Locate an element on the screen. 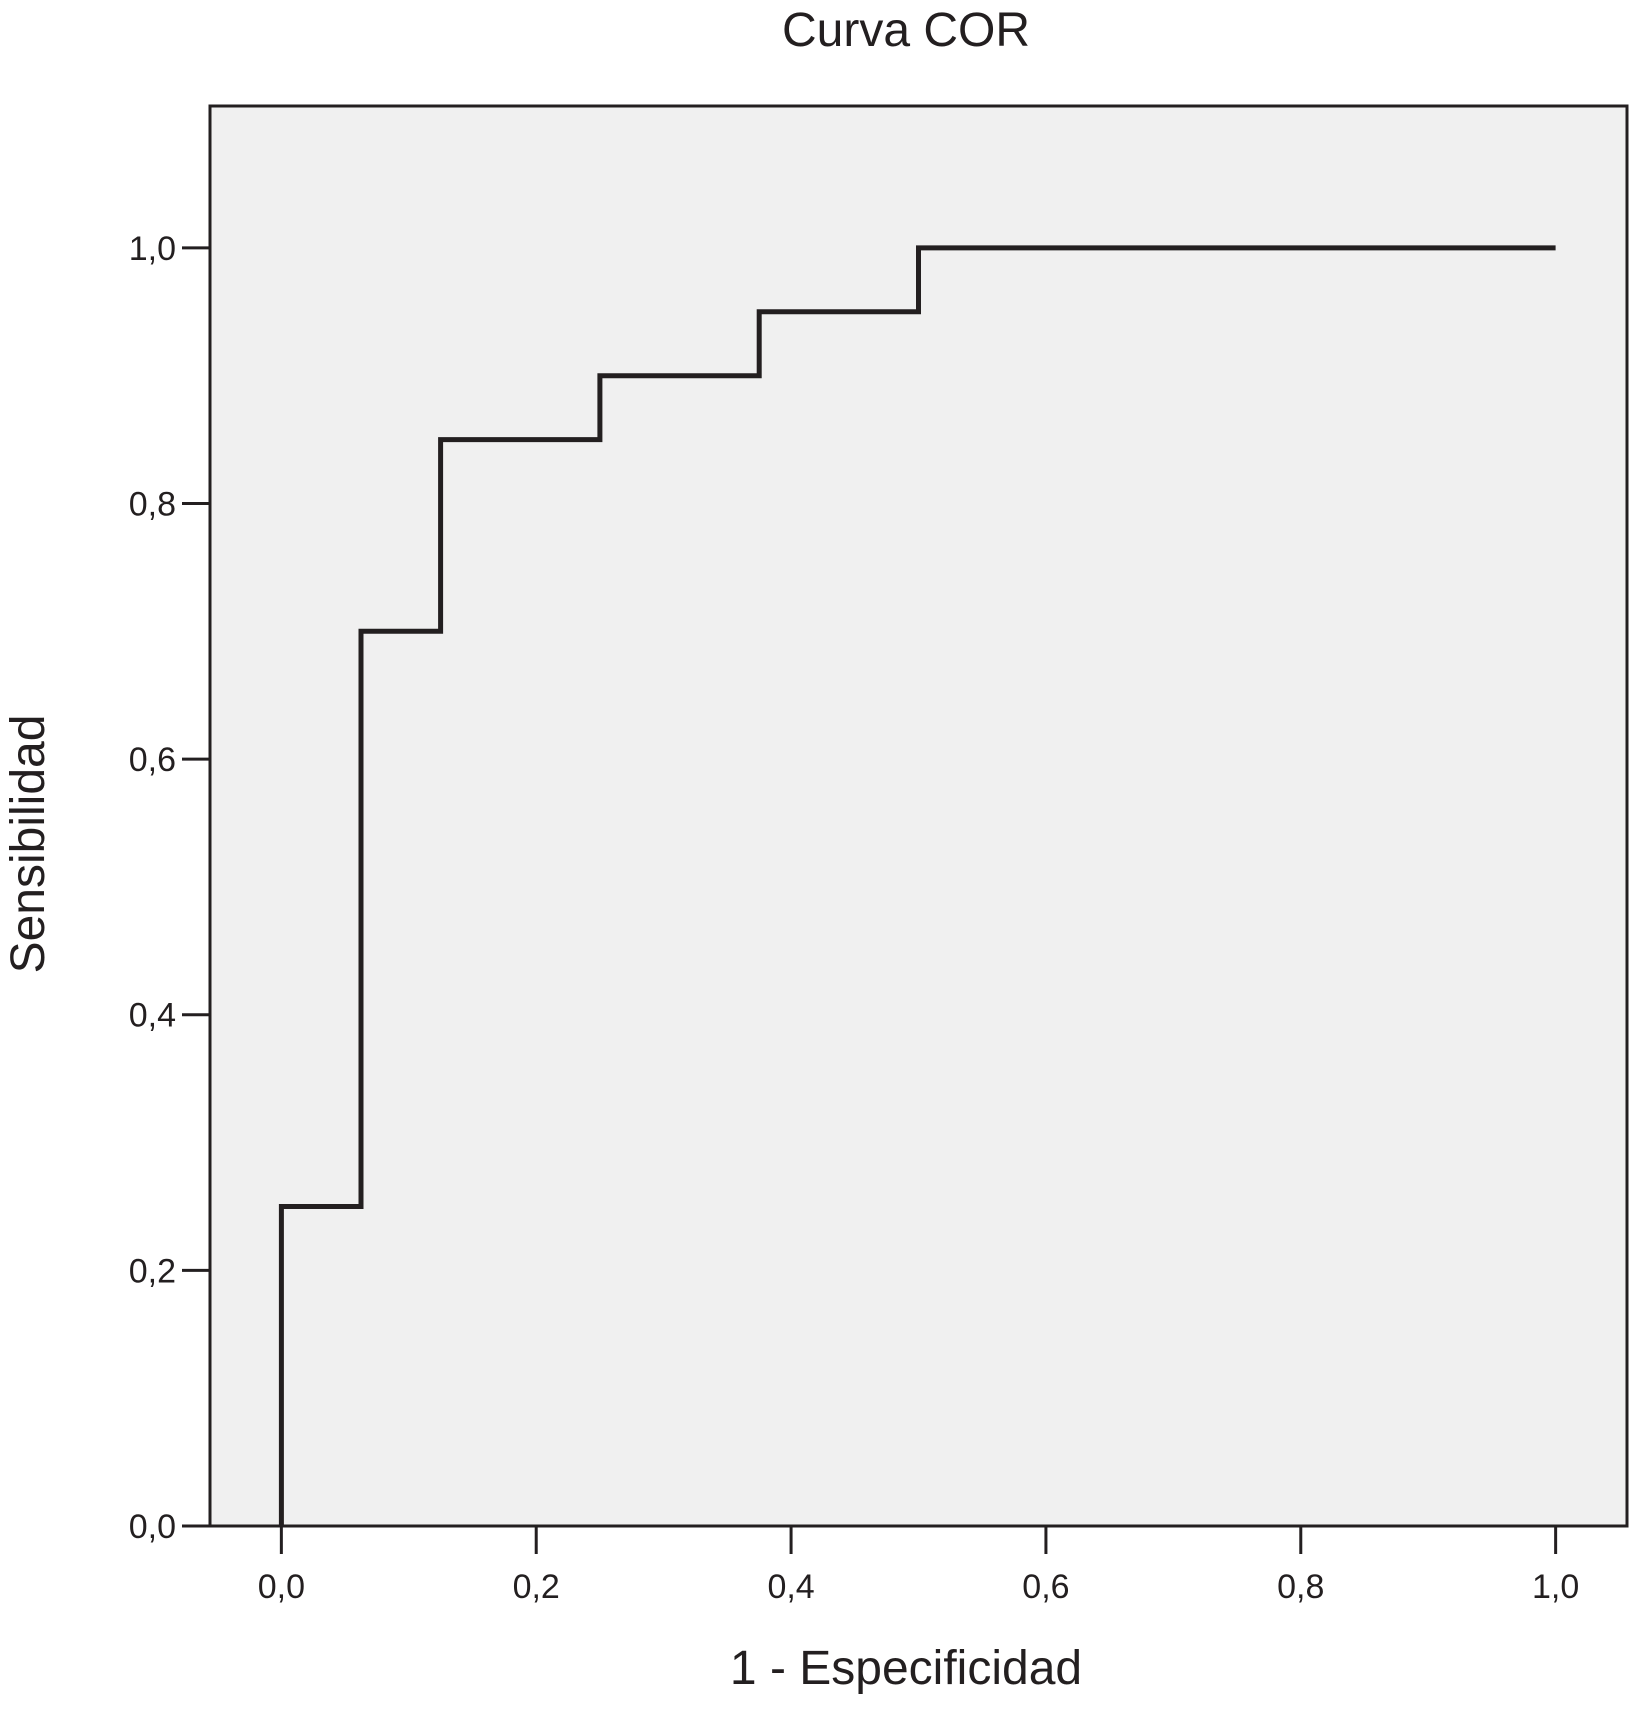 The height and width of the screenshot is (1713, 1631). y-tick-label: 1,0 is located at coordinates (152, 249).